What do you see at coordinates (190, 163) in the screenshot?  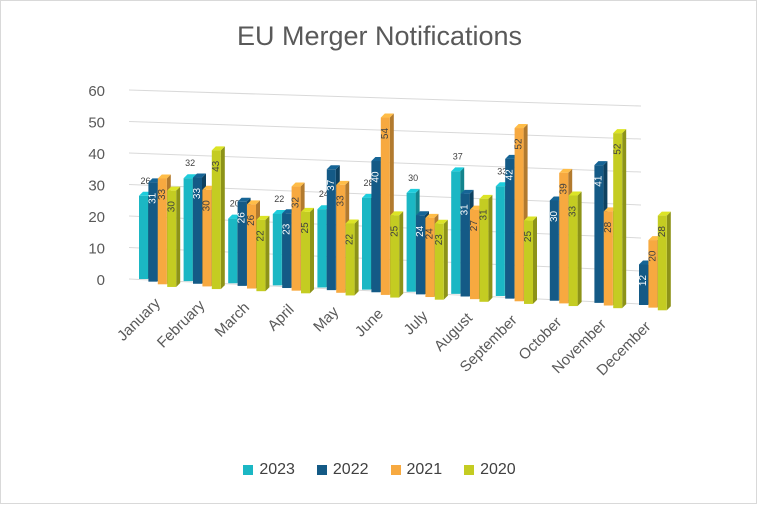 I see `data-label: 32` at bounding box center [190, 163].